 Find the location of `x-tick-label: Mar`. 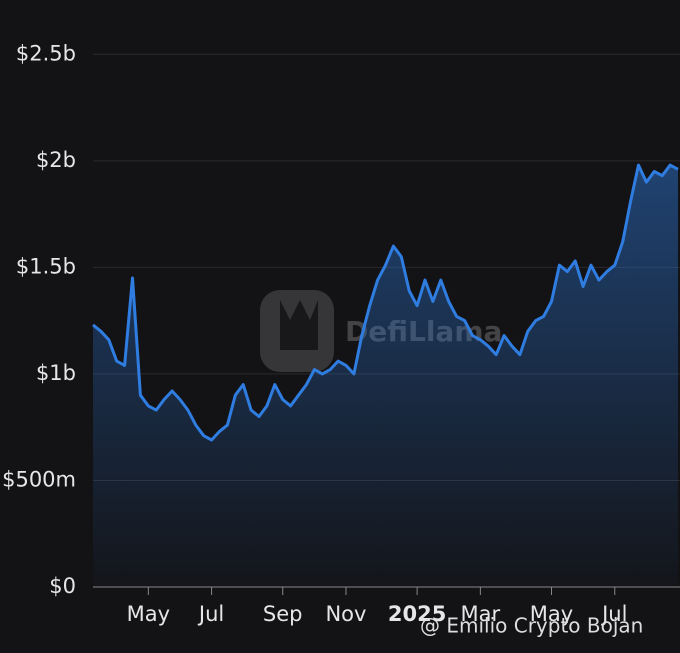

x-tick-label: Mar is located at coordinates (481, 614).